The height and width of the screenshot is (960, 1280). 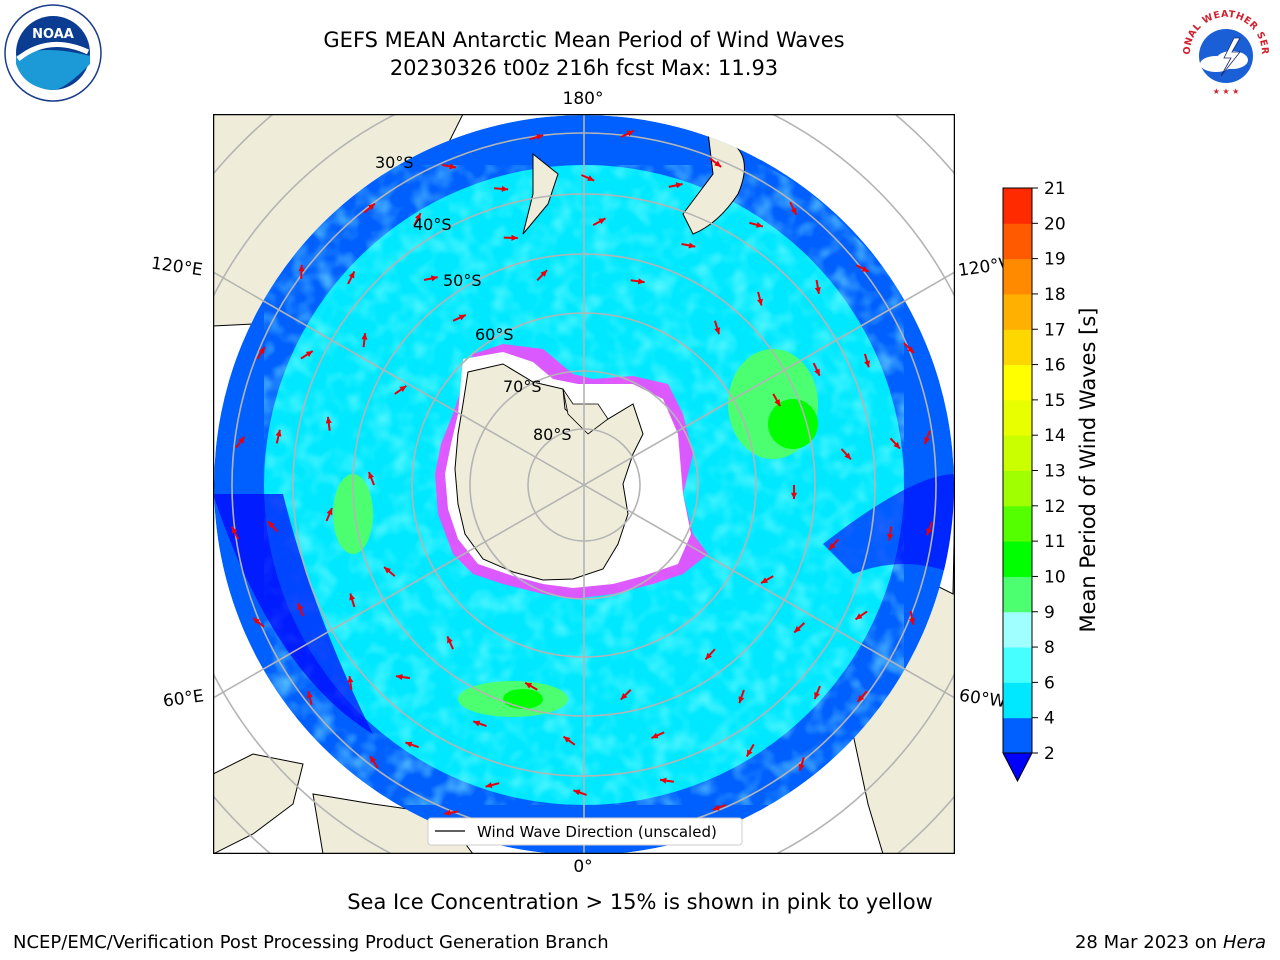 What do you see at coordinates (1017, 767) in the screenshot?
I see `colorbar-extend` at bounding box center [1017, 767].